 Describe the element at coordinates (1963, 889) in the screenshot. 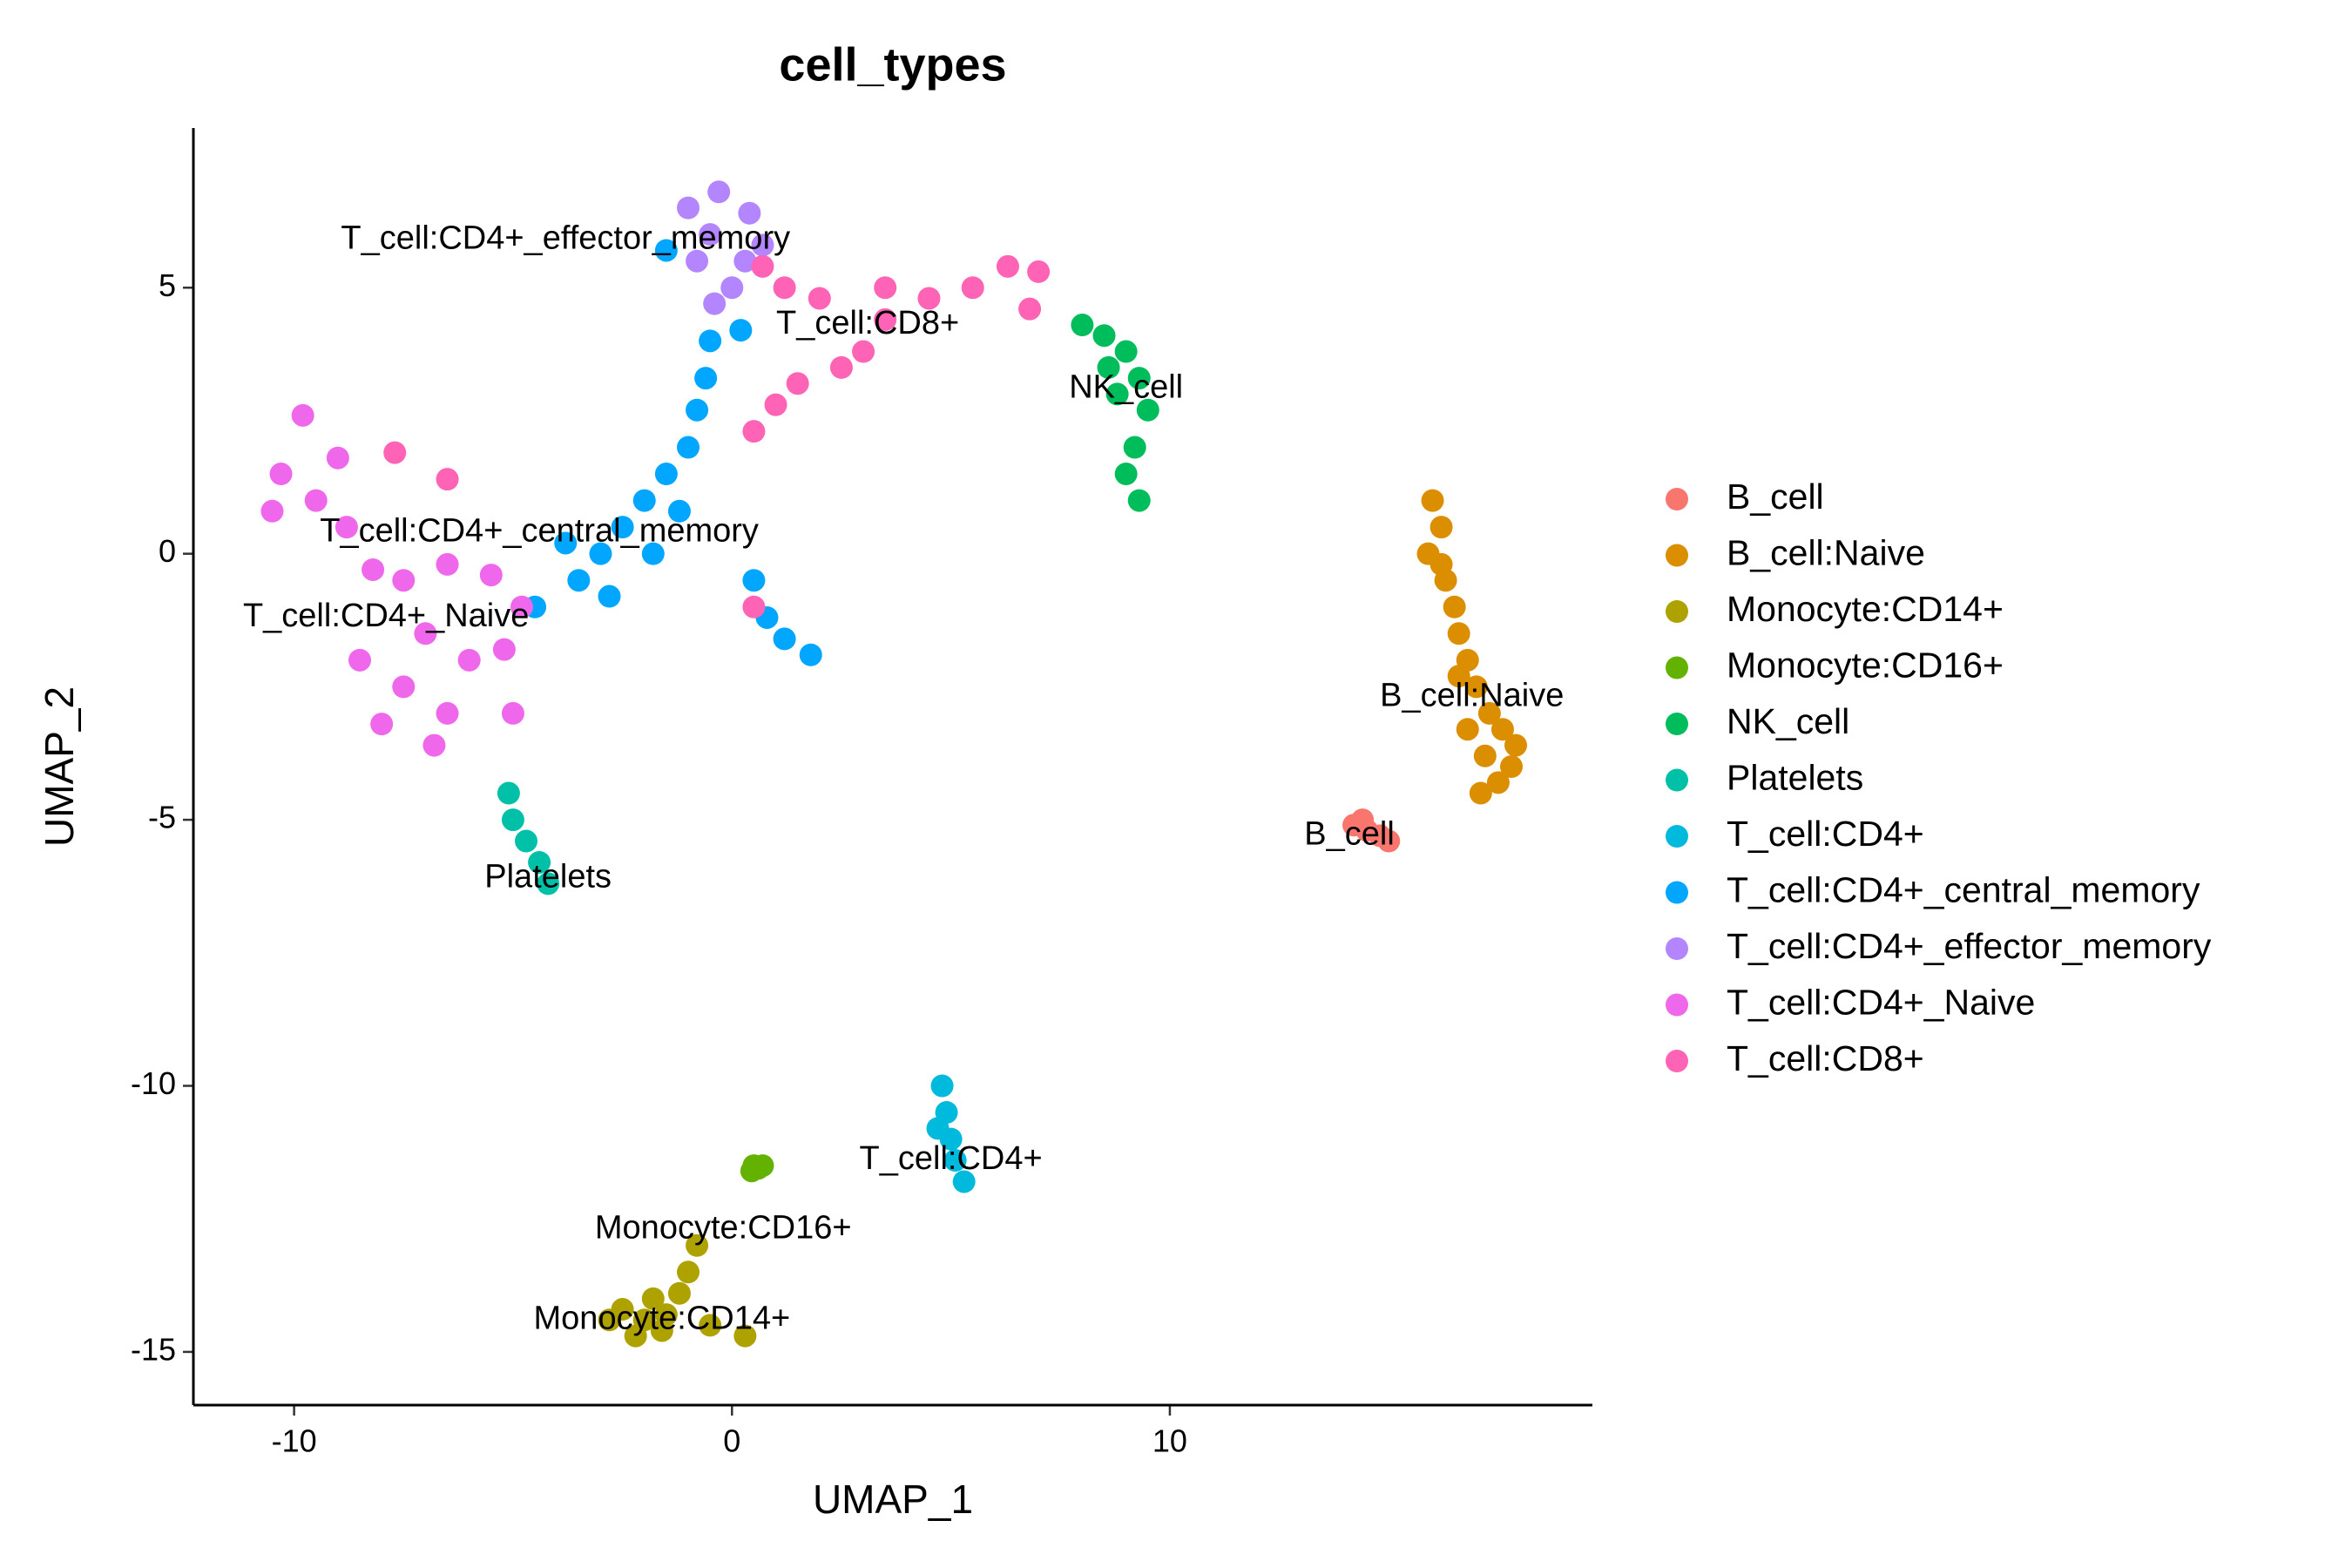

I see `legend-label: T_cell:CD4+_central_memory` at that location.